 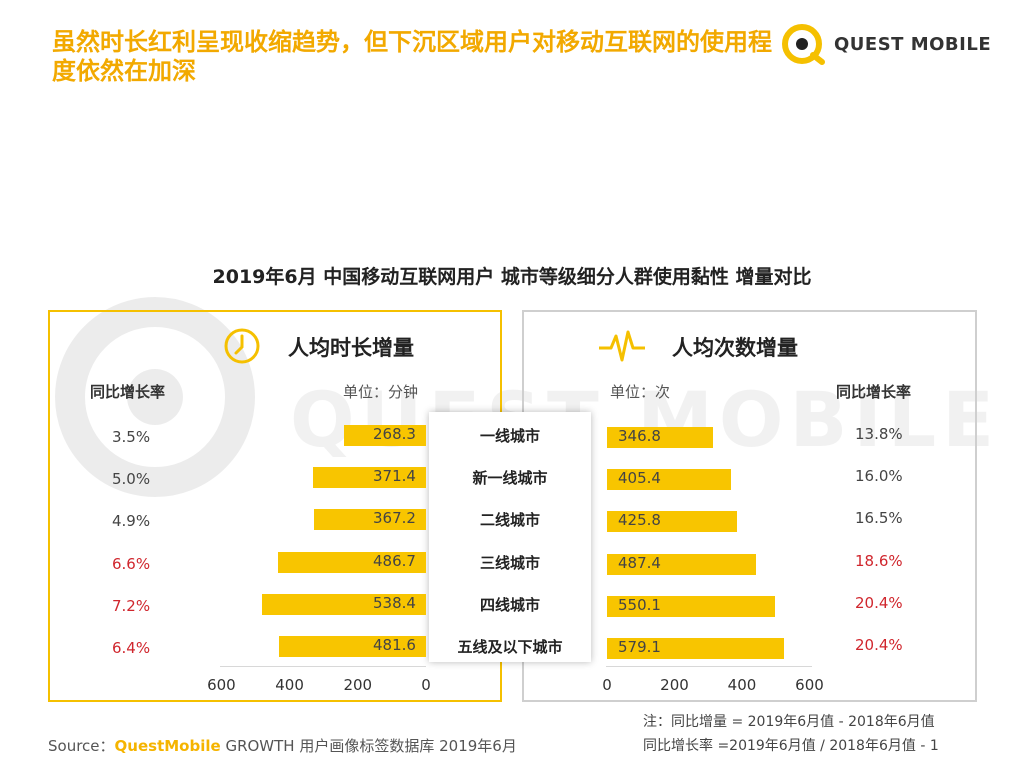 What do you see at coordinates (639, 436) in the screenshot?
I see `frequency-bar-value: 346.8` at bounding box center [639, 436].